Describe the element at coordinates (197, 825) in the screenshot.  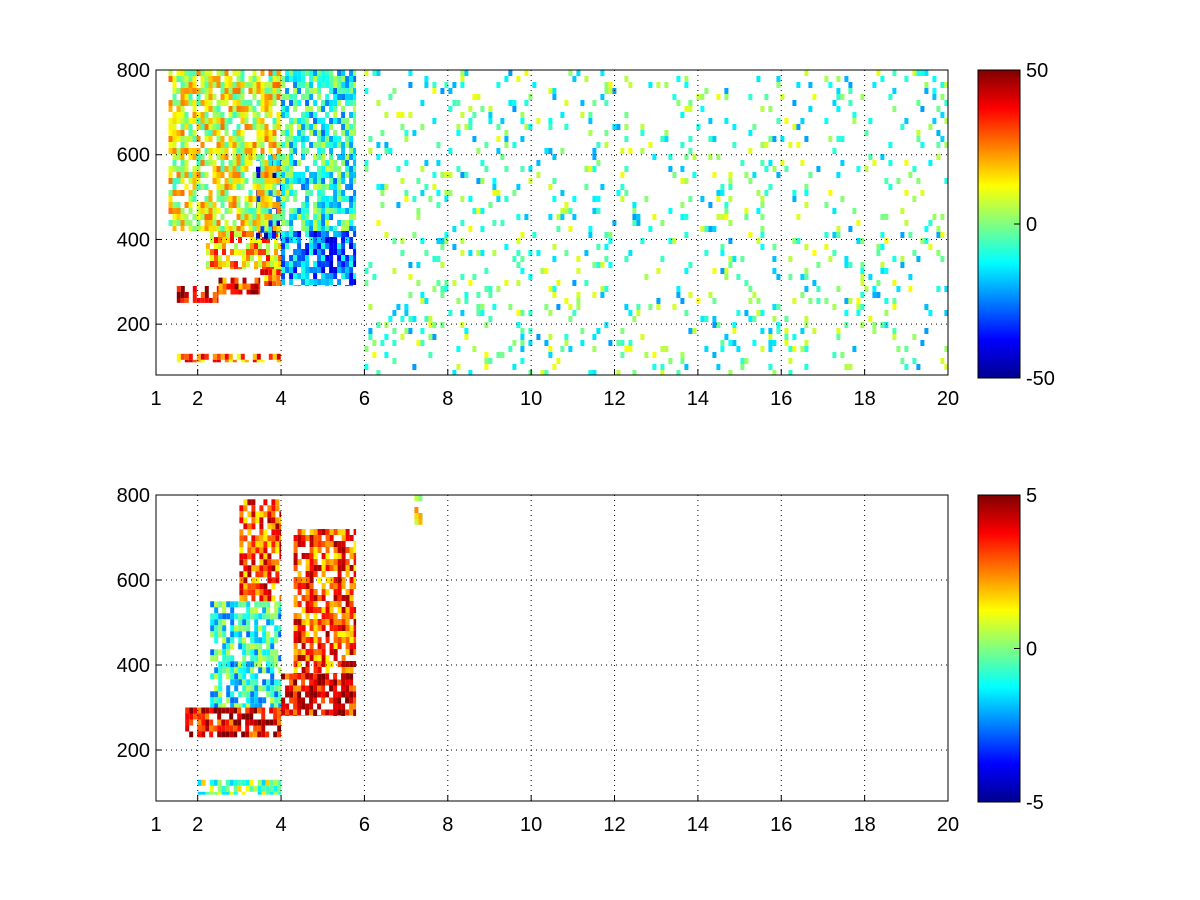
I see `bottom-x-tick-label-1: 2` at that location.